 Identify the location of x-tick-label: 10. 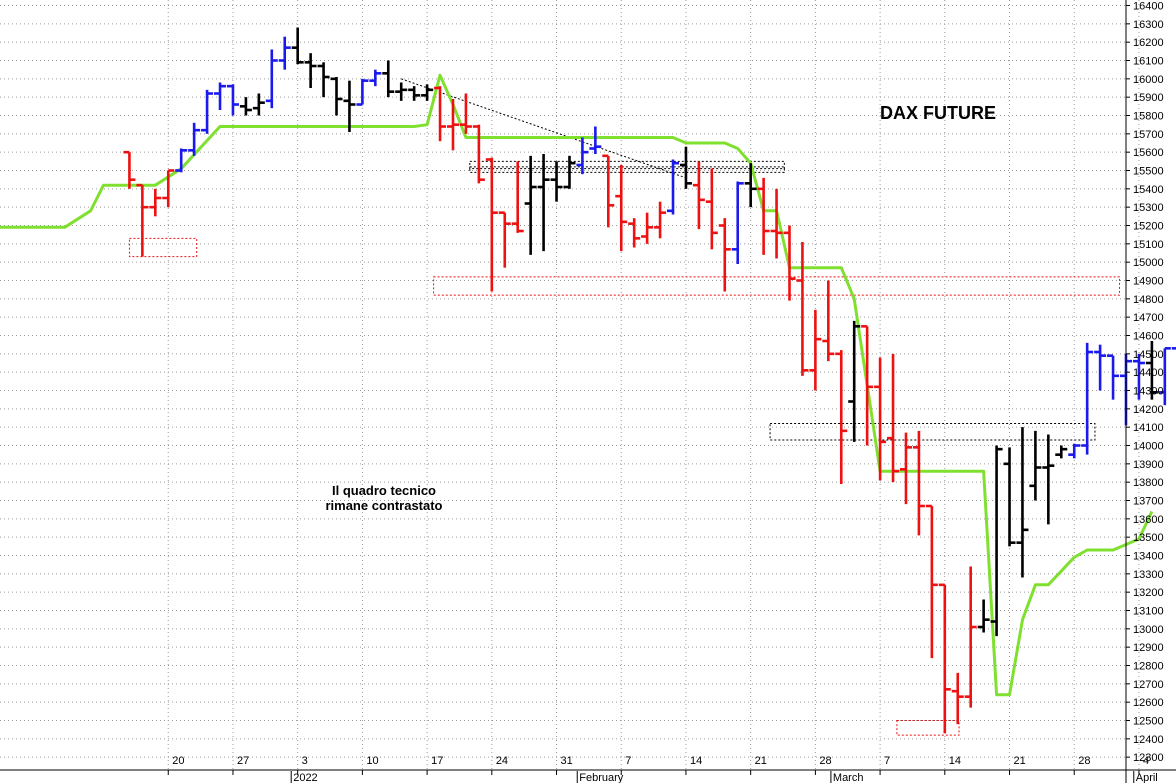
(372, 761).